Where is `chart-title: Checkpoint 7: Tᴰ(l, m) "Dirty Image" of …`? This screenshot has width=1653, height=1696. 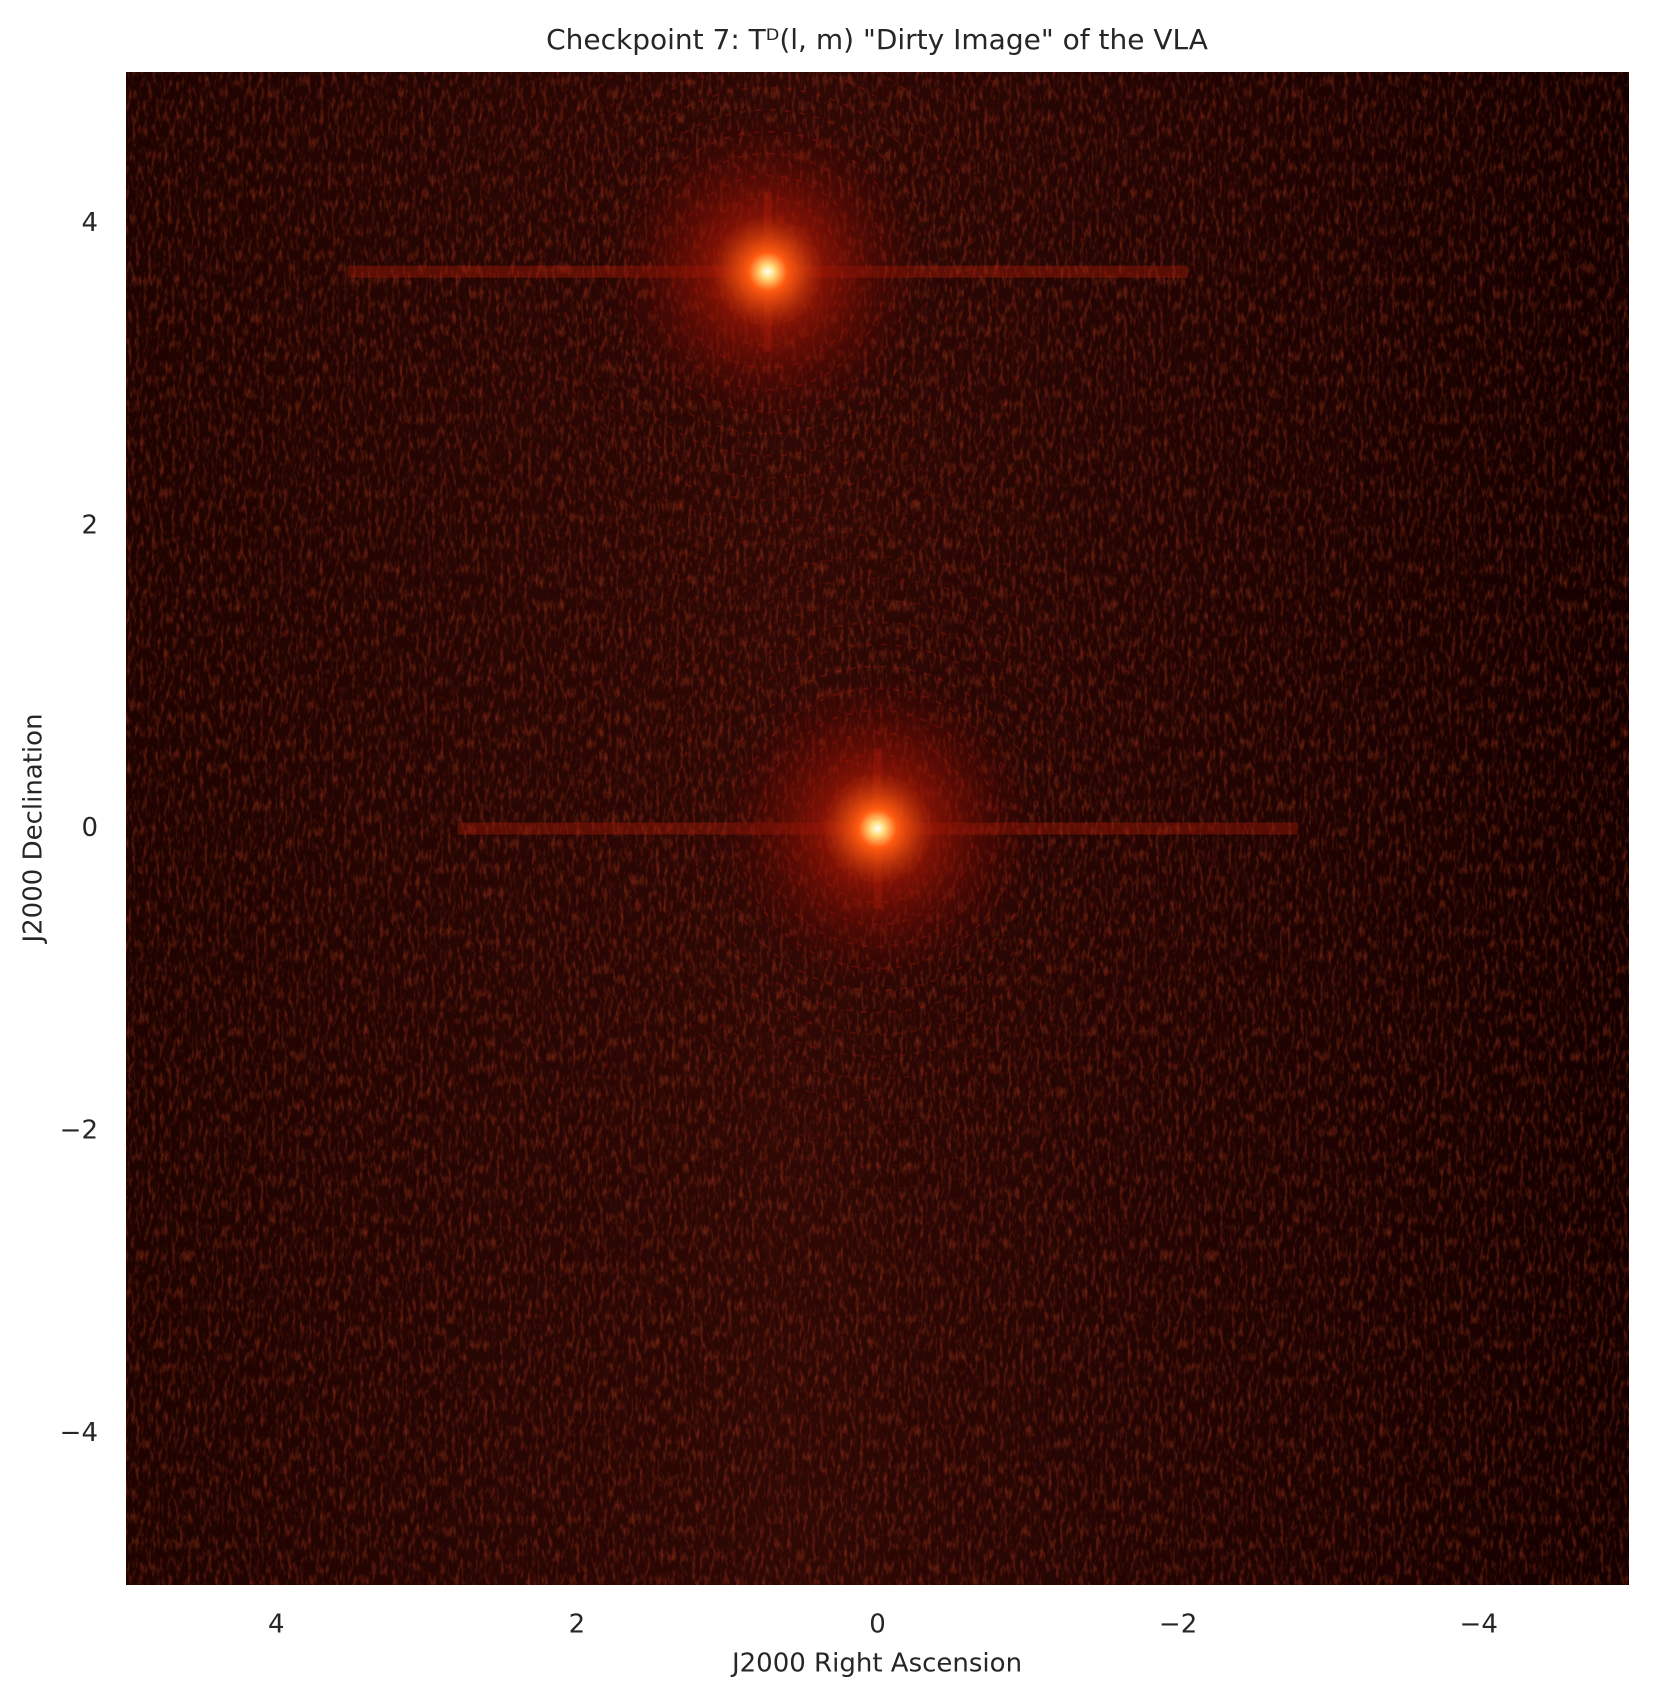
chart-title: Checkpoint 7: Tᴰ(l, m) "Dirty Image" of … is located at coordinates (877, 39).